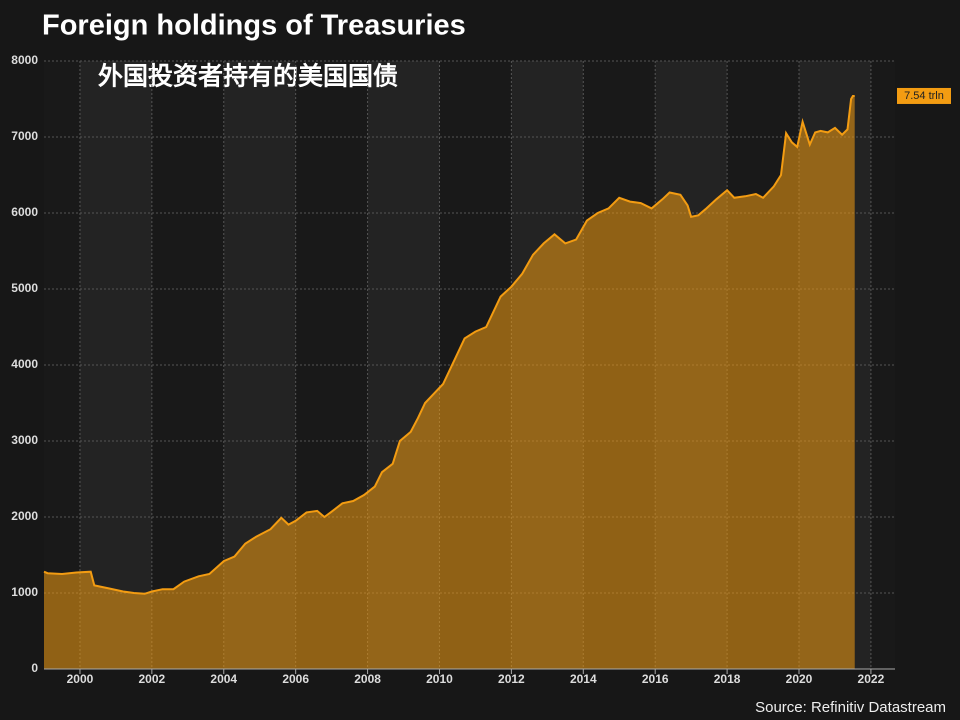 Image resolution: width=960 pixels, height=720 pixels. Describe the element at coordinates (24, 212) in the screenshot. I see `y-tick-label: 6000` at that location.